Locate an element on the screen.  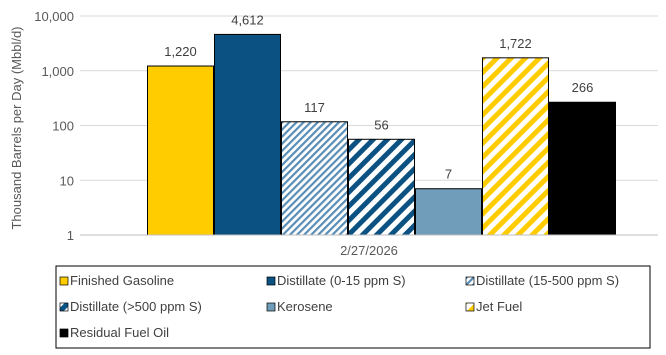
legend-label: Kerosene is located at coordinates (305, 306).